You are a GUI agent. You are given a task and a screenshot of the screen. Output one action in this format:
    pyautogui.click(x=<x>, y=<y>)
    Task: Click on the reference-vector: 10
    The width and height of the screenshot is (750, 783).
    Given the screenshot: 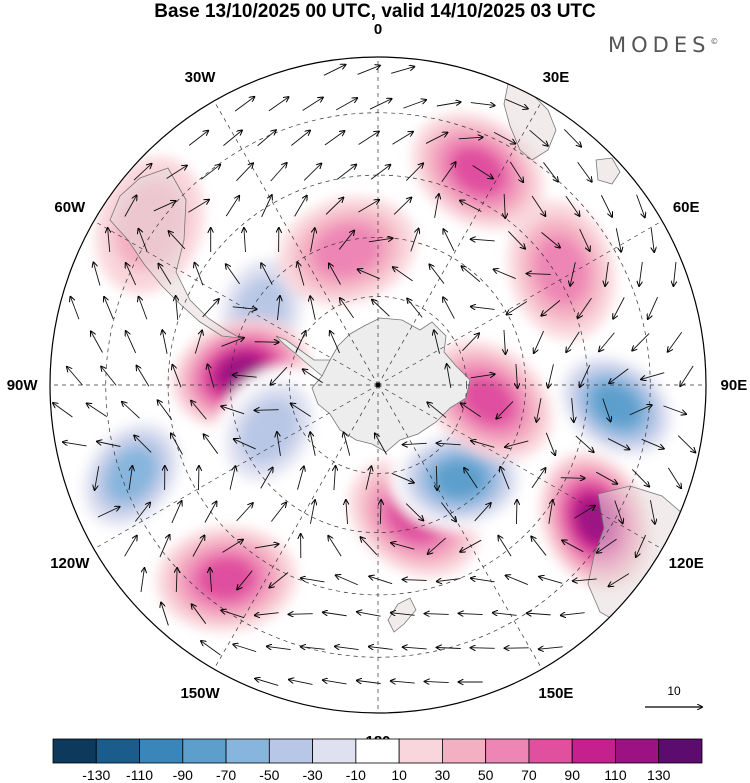 What is the action you would take?
    pyautogui.click(x=673, y=695)
    